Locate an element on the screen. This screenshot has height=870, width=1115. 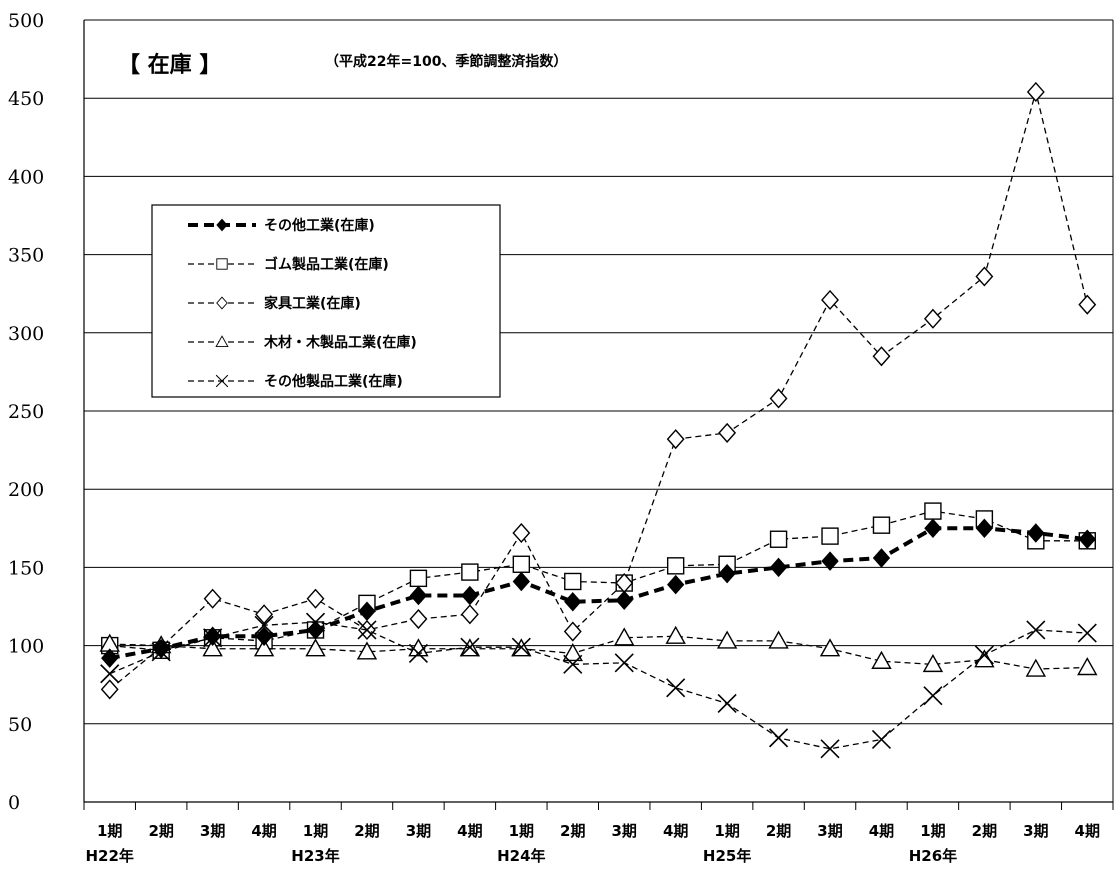
legend-label: その他工業(在庫) is located at coordinates (319, 225).